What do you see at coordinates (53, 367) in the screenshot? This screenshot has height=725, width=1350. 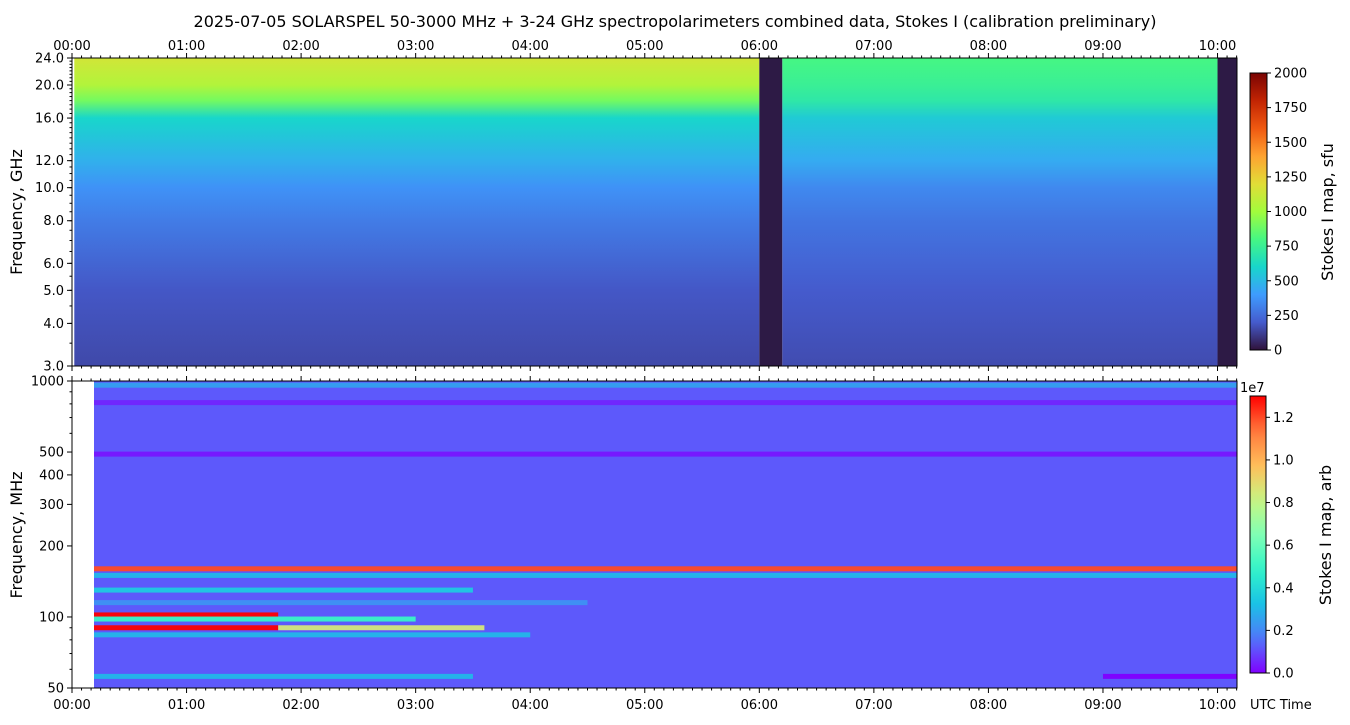 I see `top-y-tick-label: 3.0` at bounding box center [53, 367].